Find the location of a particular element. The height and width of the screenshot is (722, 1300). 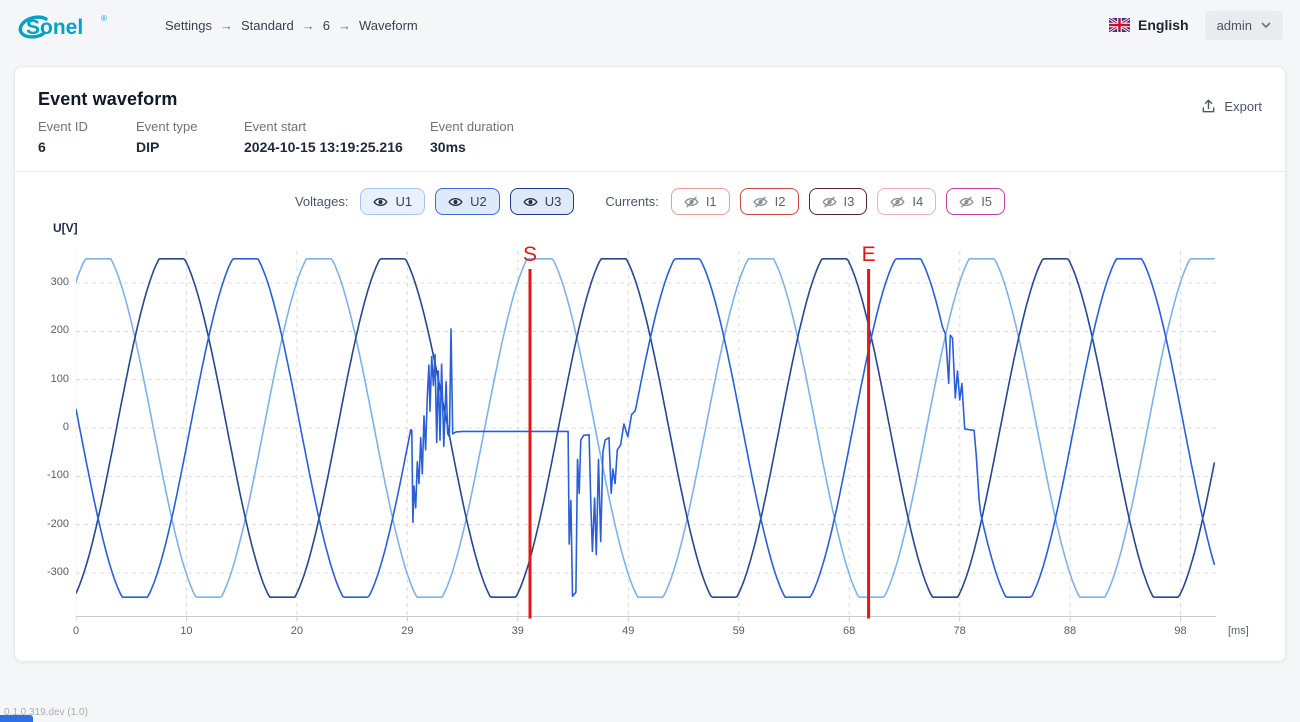

breadcrumb-item-6: 6 is located at coordinates (326, 25).